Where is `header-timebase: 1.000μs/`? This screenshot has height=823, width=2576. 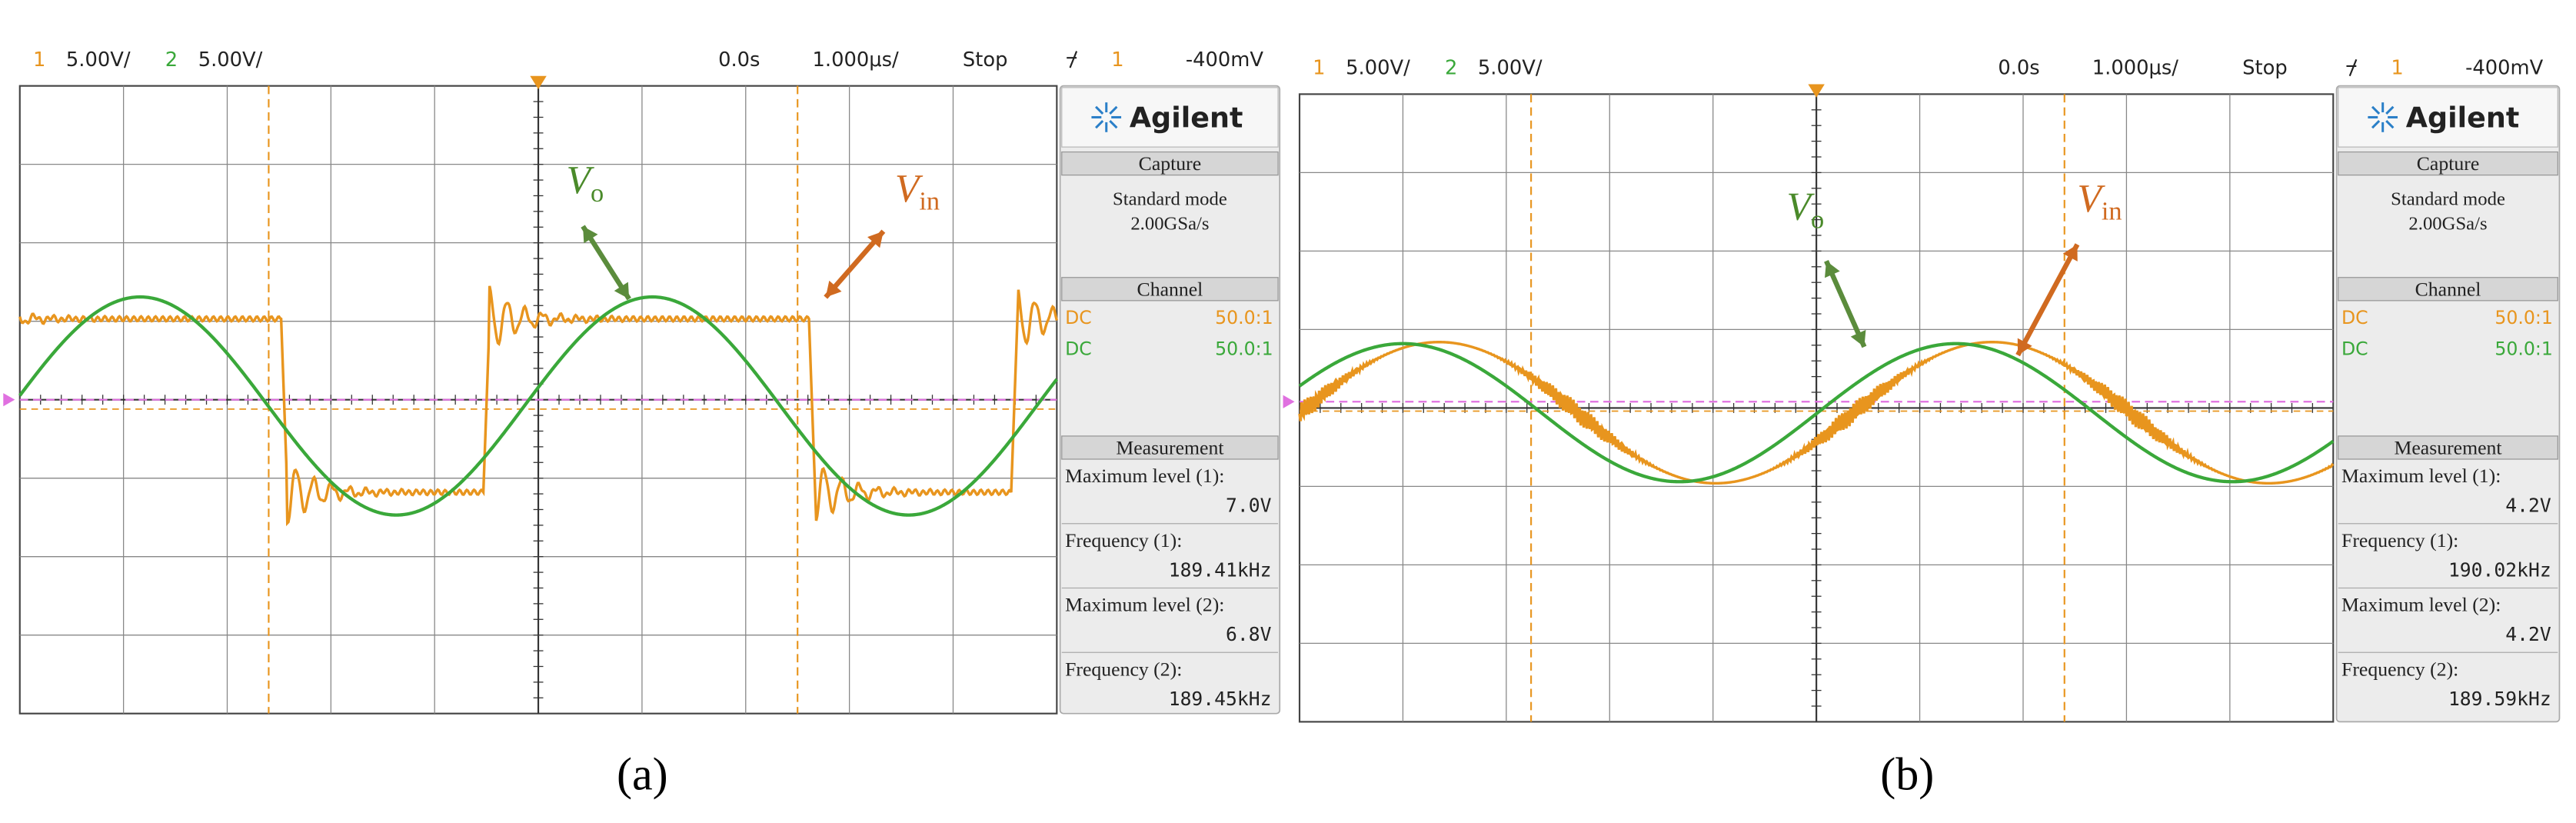
header-timebase: 1.000μs/ is located at coordinates (856, 60).